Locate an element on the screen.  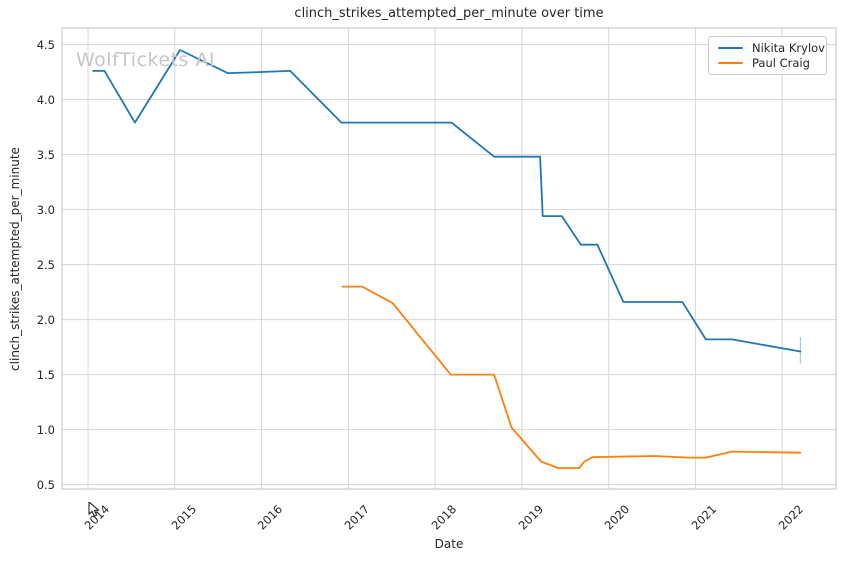
legend-label: Paul Craig is located at coordinates (781, 62).